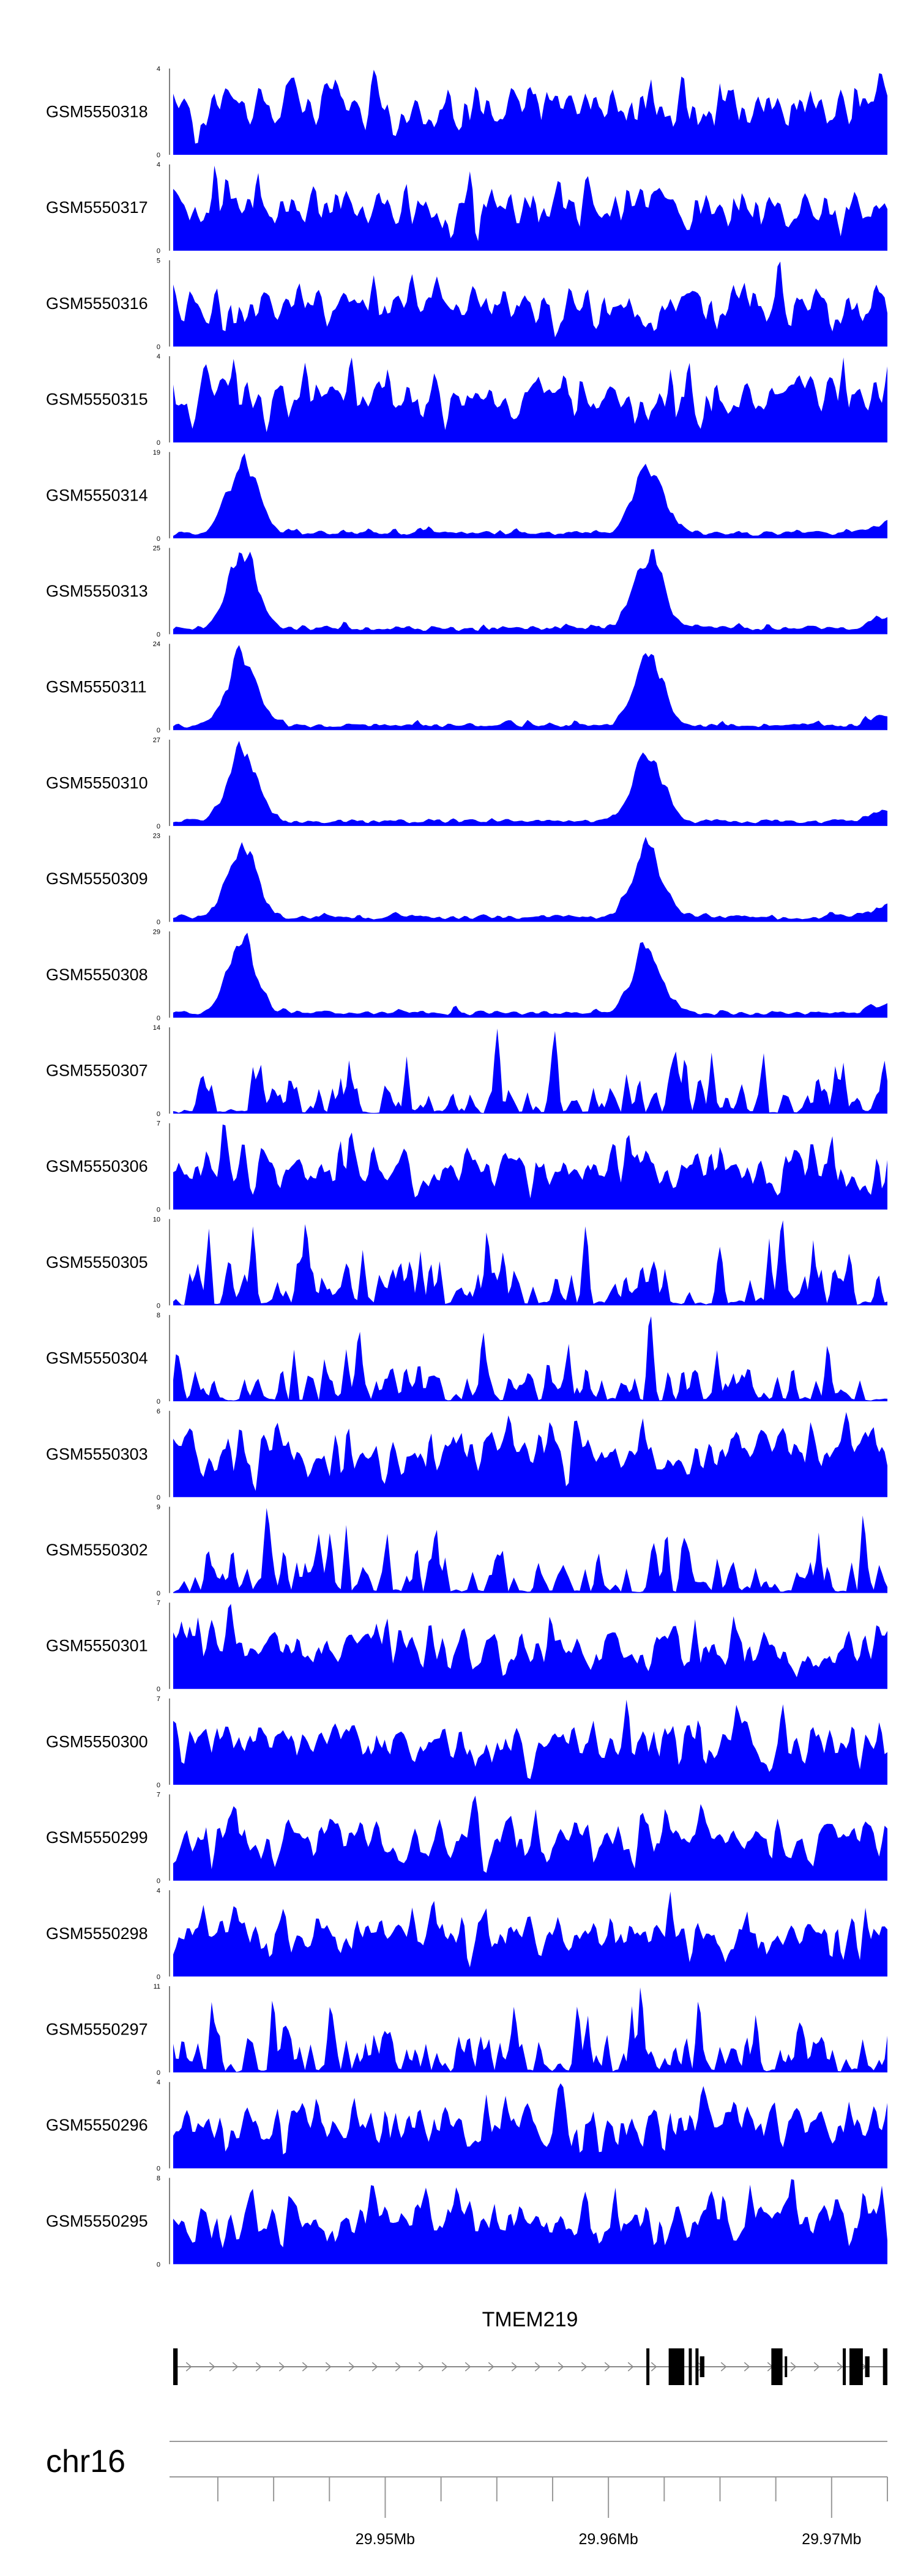  I want to click on track-ymax-label: 11, so click(157, 1986).